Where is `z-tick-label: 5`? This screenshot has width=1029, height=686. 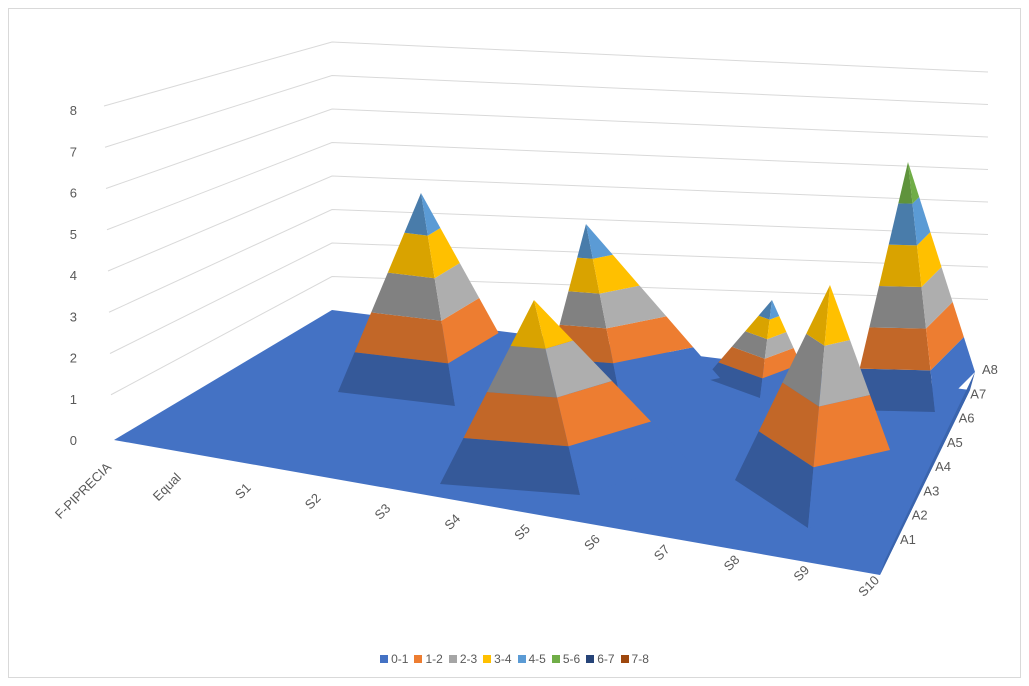
z-tick-label: 5 is located at coordinates (73, 234).